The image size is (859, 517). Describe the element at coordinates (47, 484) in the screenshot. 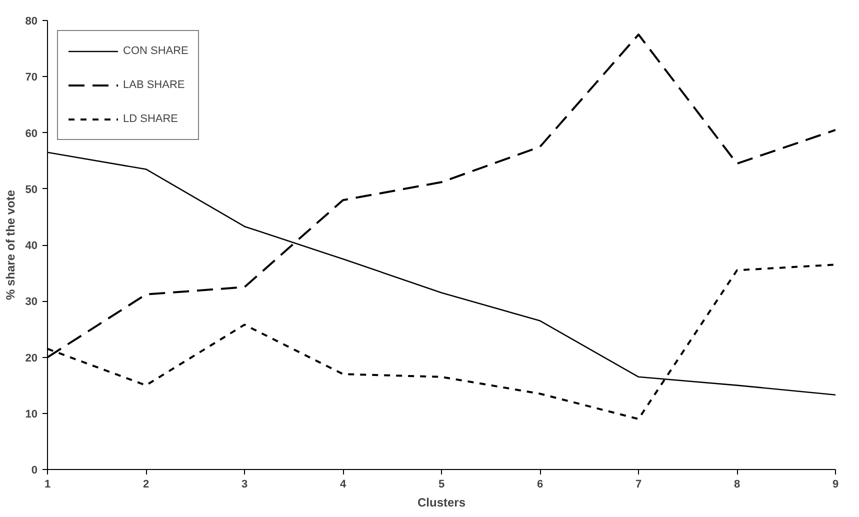

I see `x-tick-label: 1` at that location.